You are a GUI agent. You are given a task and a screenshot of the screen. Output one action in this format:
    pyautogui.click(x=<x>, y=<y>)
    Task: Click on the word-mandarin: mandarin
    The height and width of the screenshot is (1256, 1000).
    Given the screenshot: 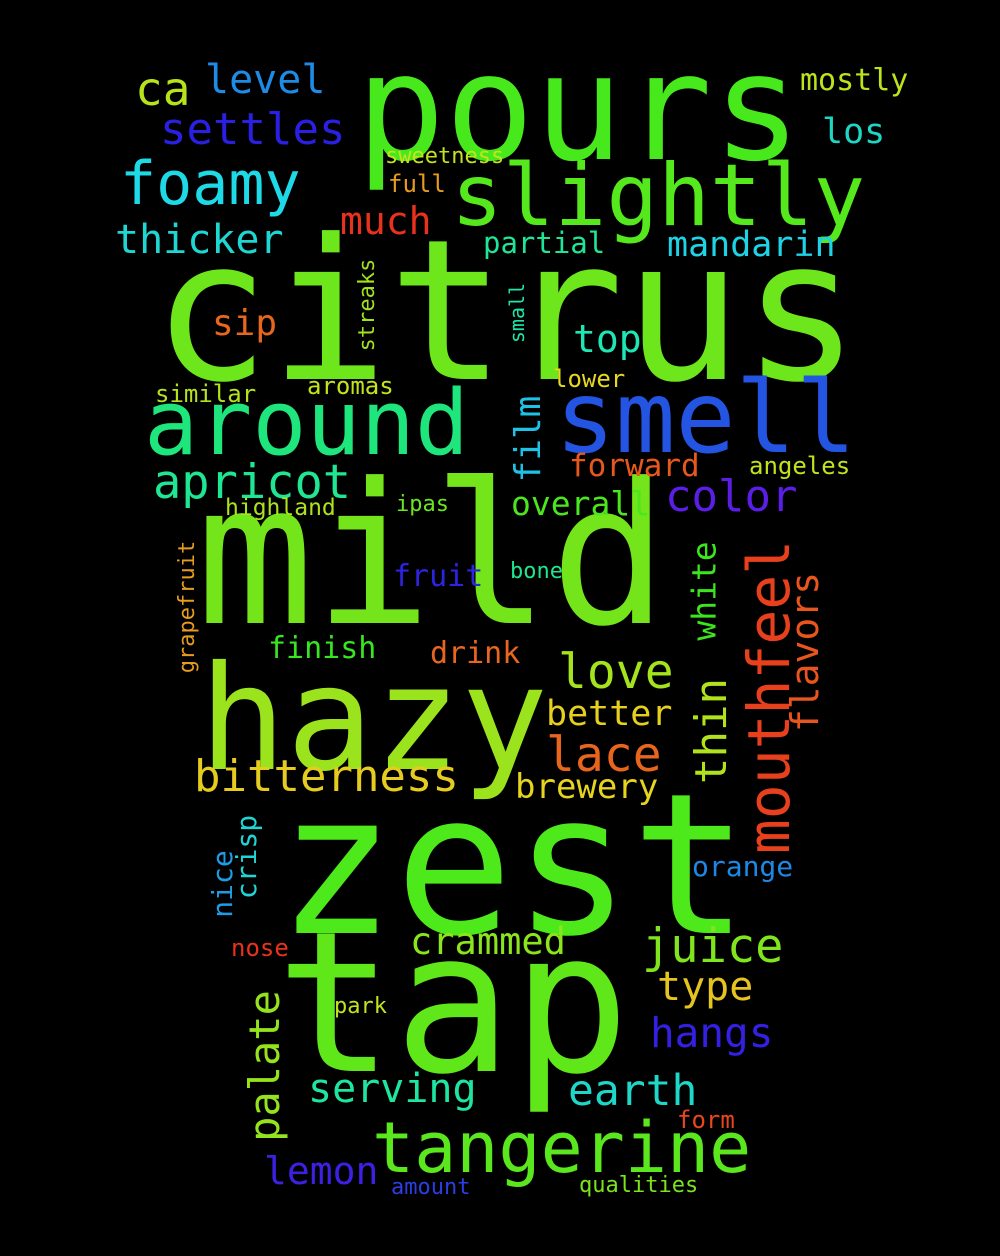 What is the action you would take?
    pyautogui.click(x=751, y=245)
    